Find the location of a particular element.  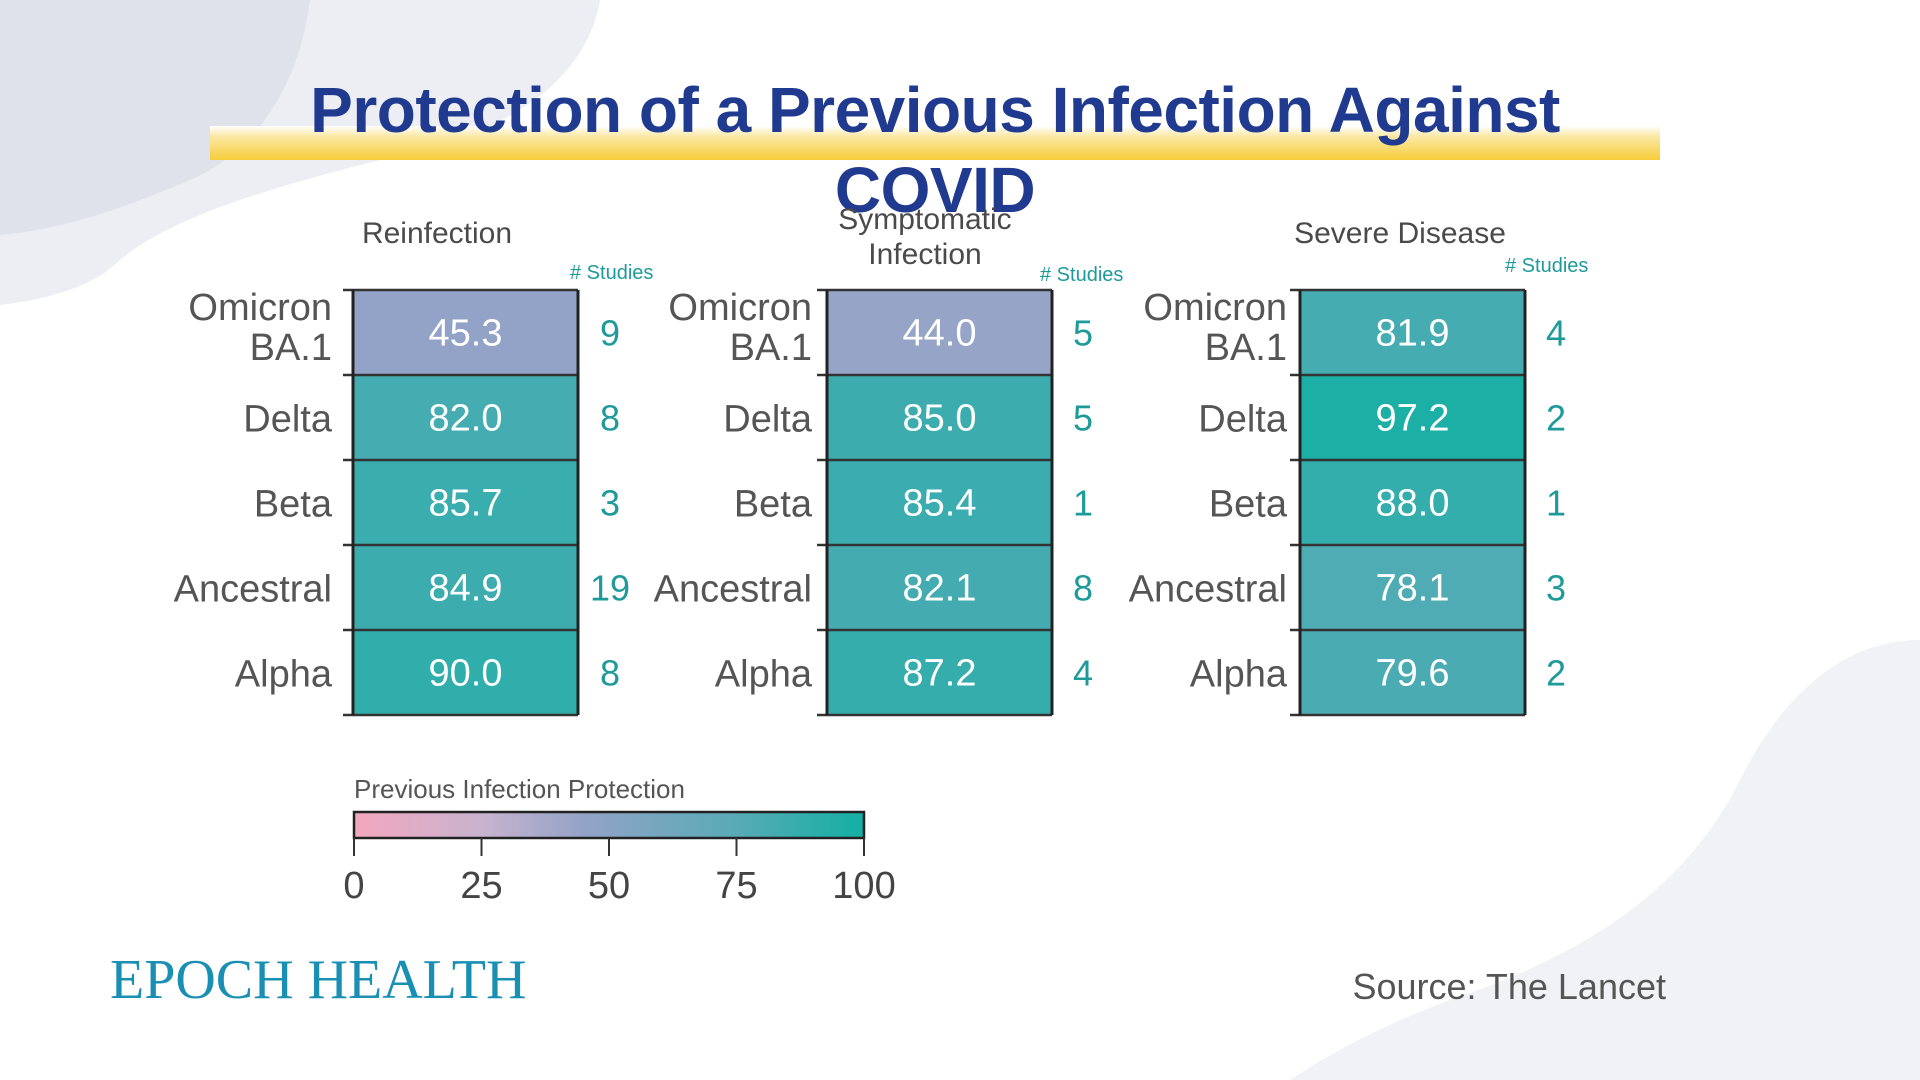

colorbar-tick-label: 50 is located at coordinates (609, 886).